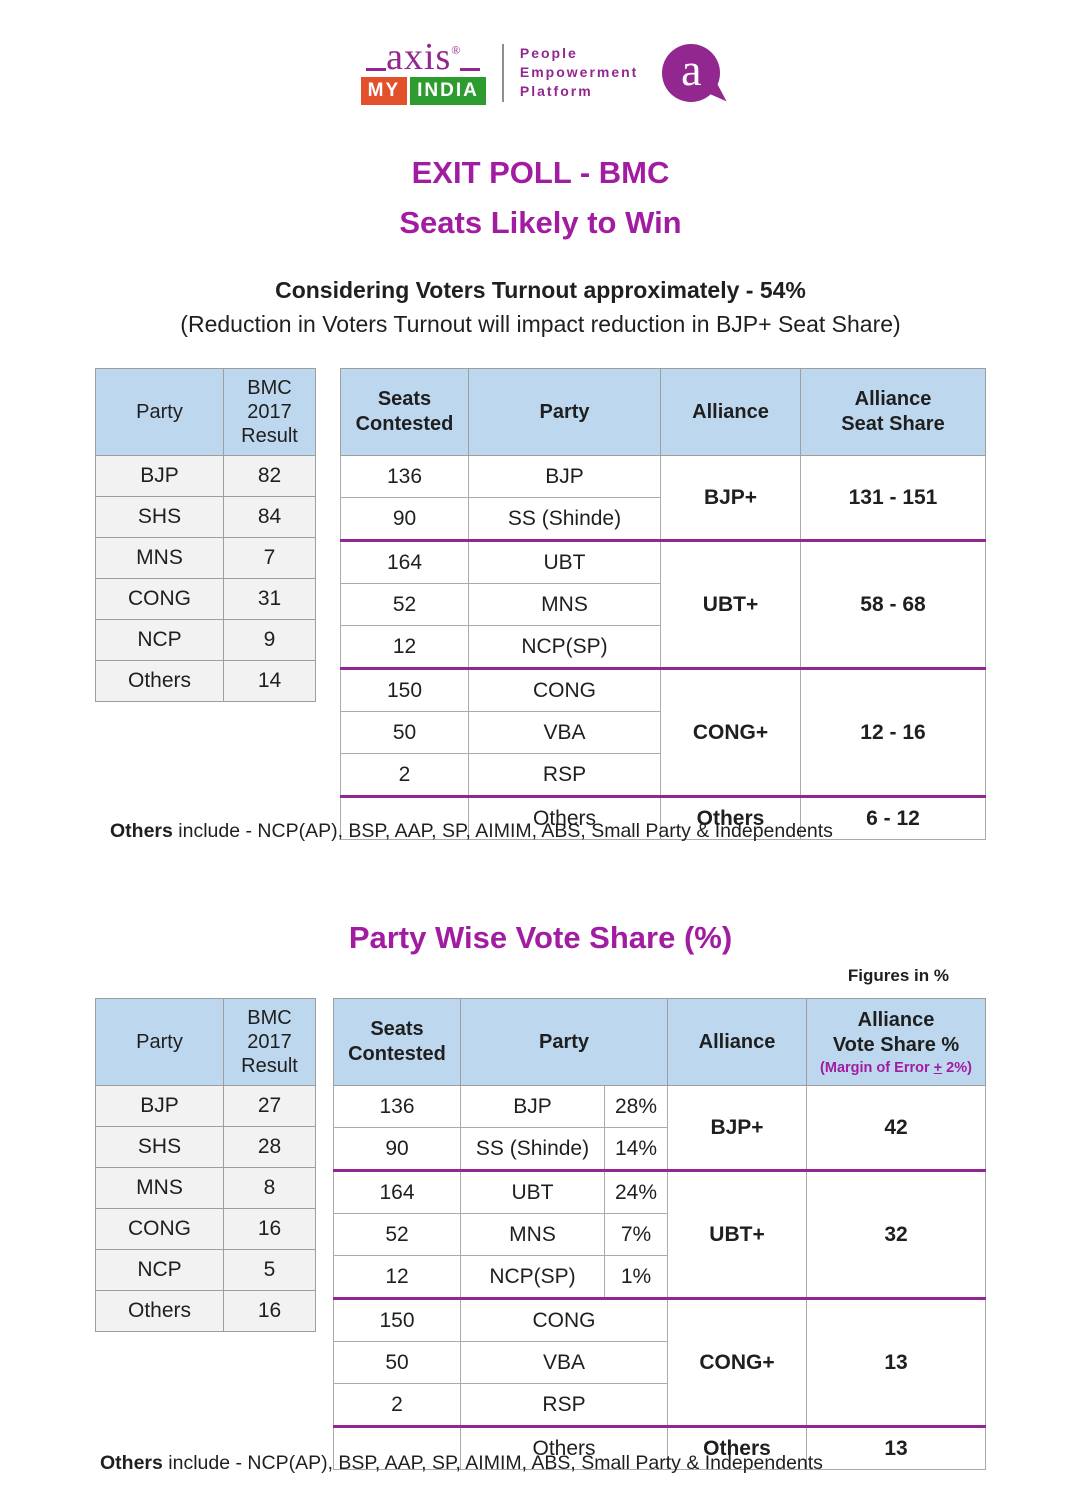 This screenshot has height=1496, width=1081. What do you see at coordinates (404, 561) in the screenshot?
I see `seats-cell: 164` at bounding box center [404, 561].